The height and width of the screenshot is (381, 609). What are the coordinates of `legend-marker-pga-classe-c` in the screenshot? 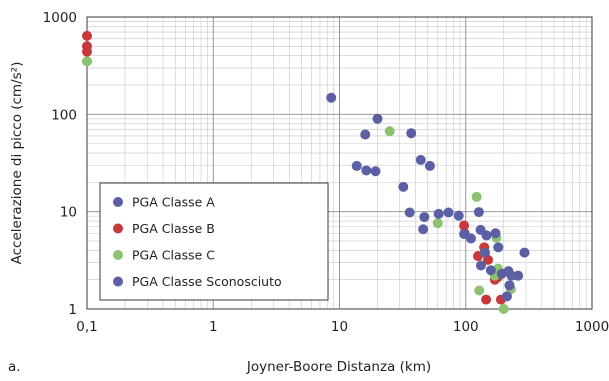 It's located at (118, 255).